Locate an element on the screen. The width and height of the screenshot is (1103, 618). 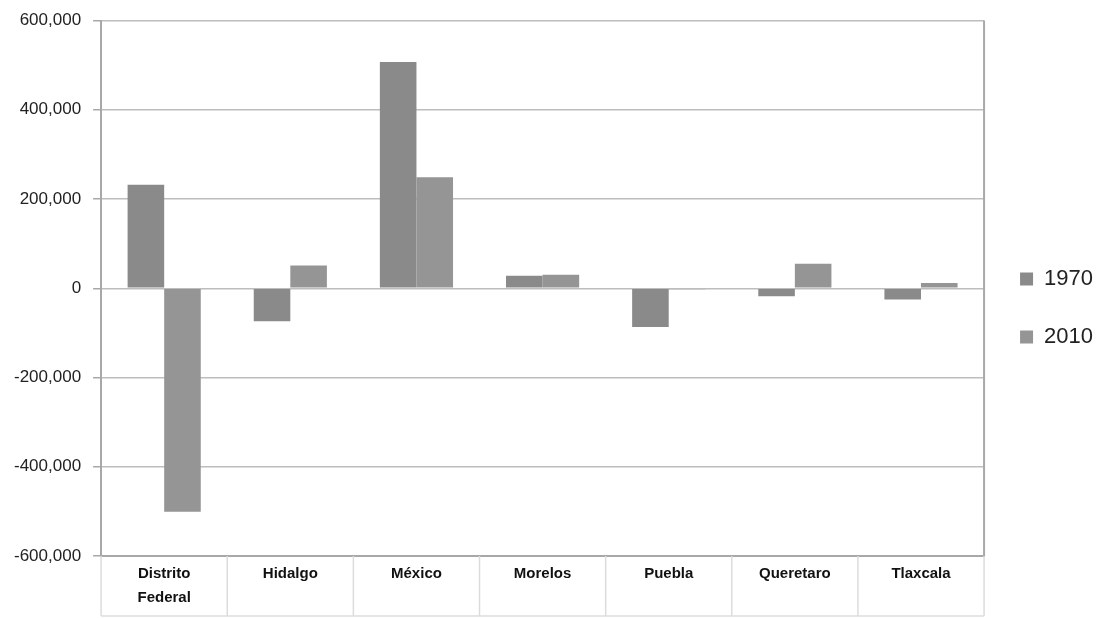
x-tick-label: Hidalgo is located at coordinates (290, 573).